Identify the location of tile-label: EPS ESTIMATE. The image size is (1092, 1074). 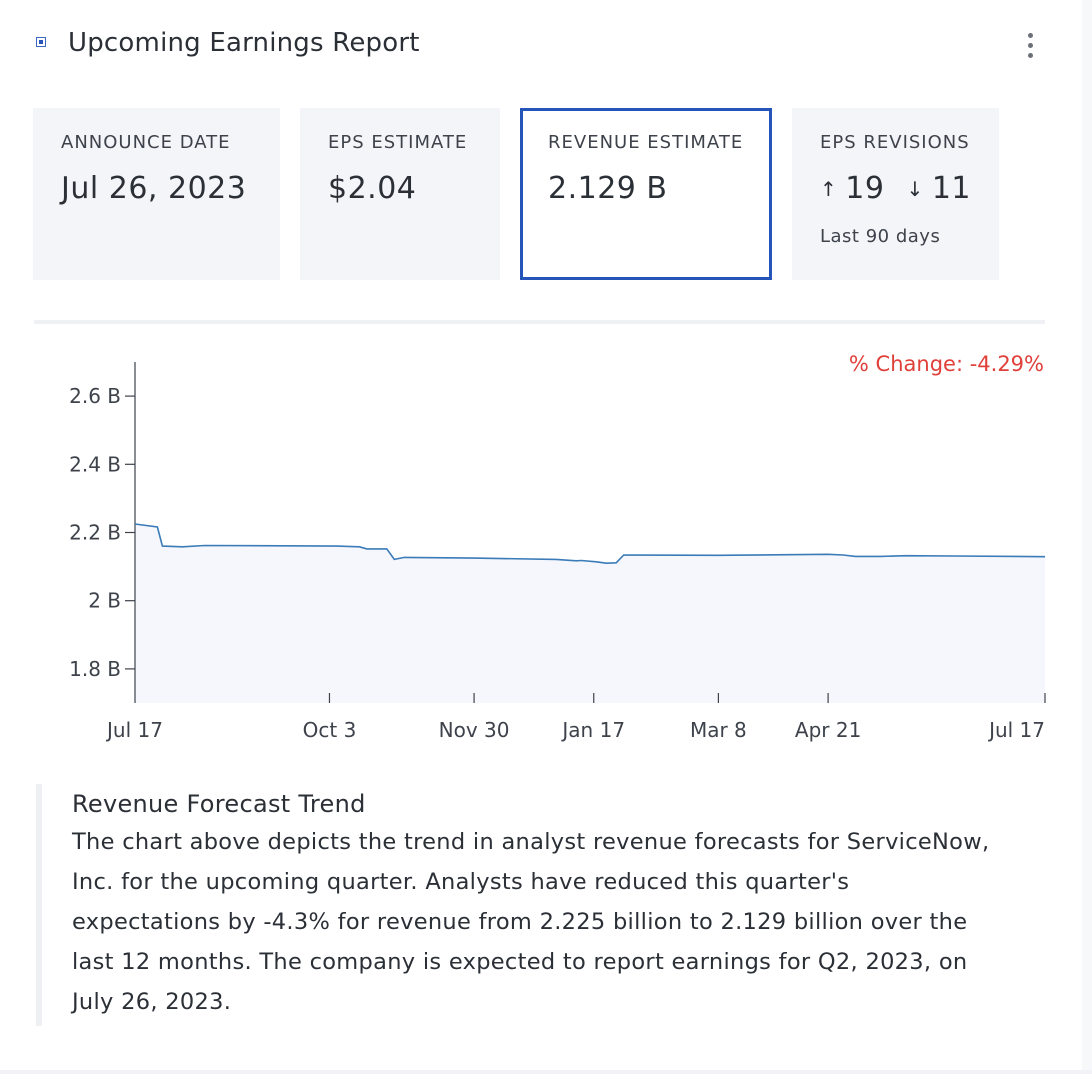
(398, 142).